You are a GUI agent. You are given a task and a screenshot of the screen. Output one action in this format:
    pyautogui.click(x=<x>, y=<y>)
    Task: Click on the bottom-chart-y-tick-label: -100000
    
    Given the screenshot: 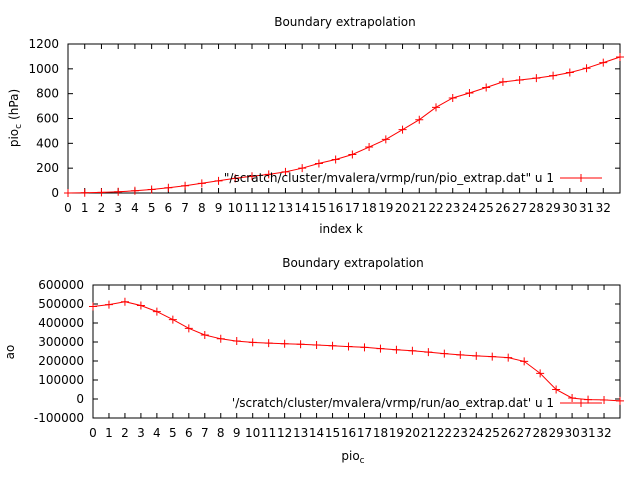 What is the action you would take?
    pyautogui.click(x=59, y=418)
    